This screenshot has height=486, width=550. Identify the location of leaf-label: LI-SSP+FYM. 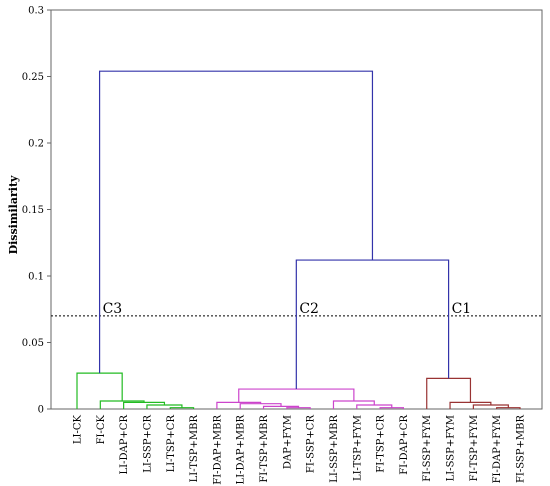
(451, 448).